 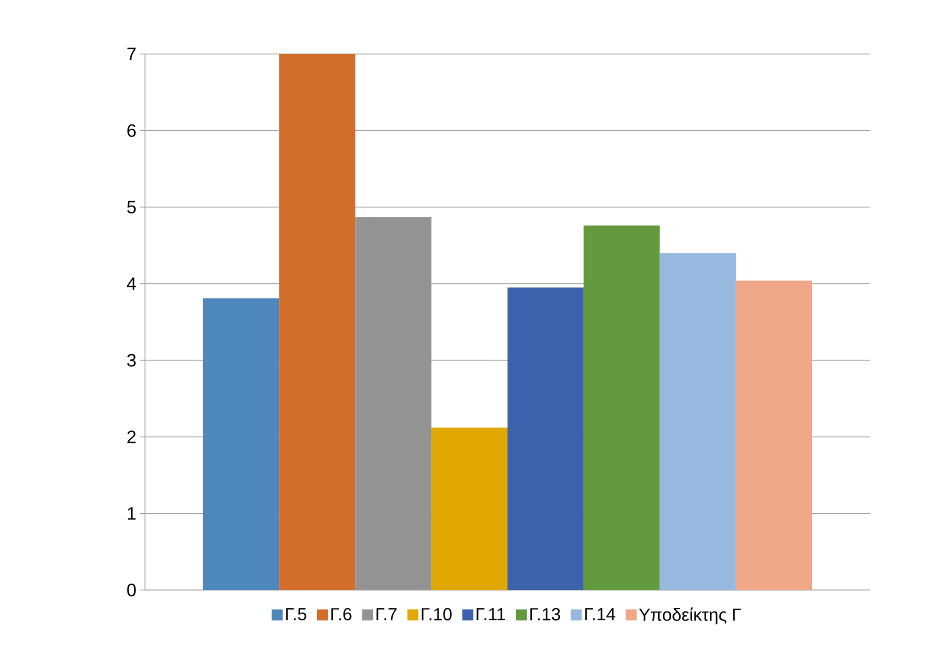 I want to click on legend-label: Υποδείκτης Γ, so click(x=690, y=616).